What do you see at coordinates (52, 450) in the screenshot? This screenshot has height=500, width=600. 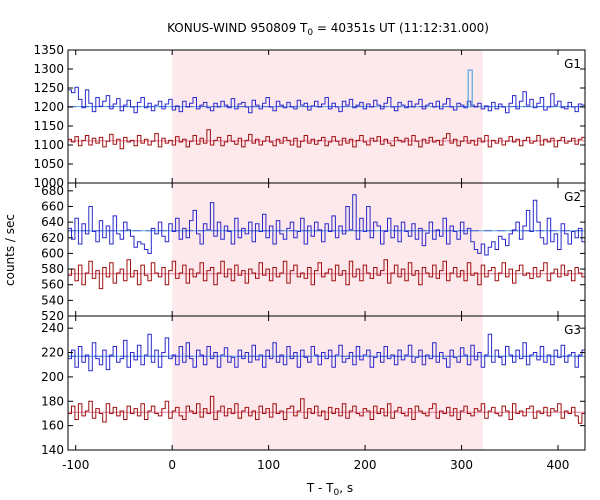 I see `y-tick-label: 140` at bounding box center [52, 450].